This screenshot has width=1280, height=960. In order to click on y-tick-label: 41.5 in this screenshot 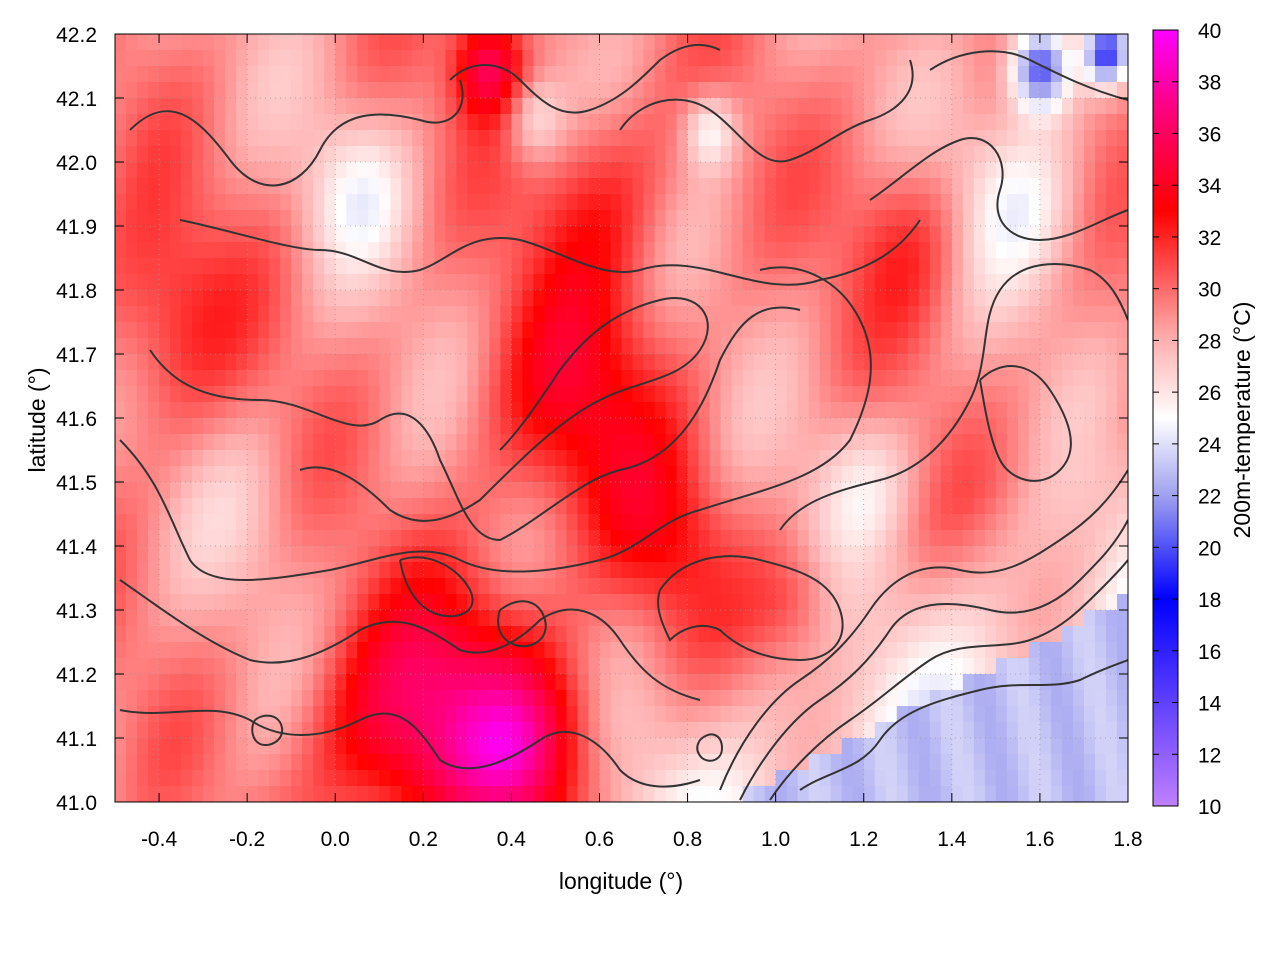, I will do `click(76, 483)`.